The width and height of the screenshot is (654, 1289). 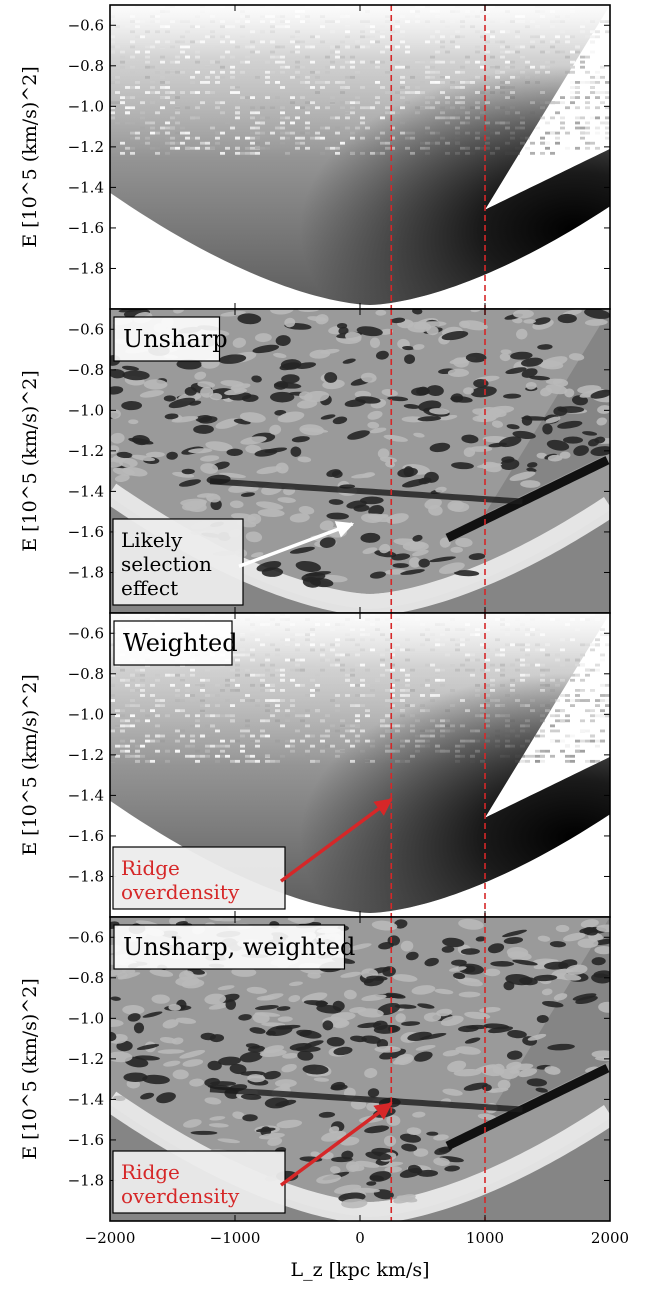 What do you see at coordinates (175, 339) in the screenshot?
I see `panel-label: Unsharp` at bounding box center [175, 339].